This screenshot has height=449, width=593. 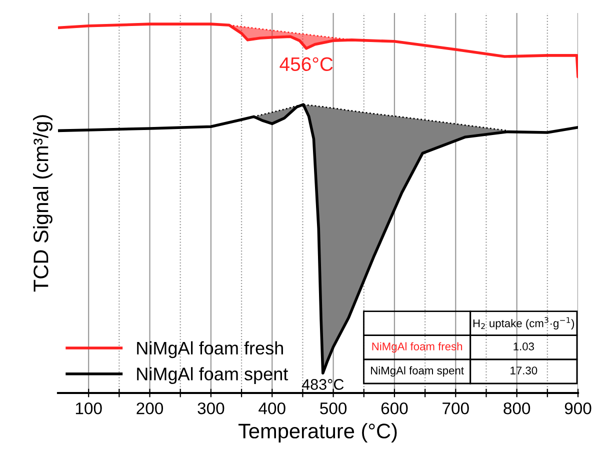 What do you see at coordinates (89, 408) in the screenshot?
I see `x-tick-label: 100` at bounding box center [89, 408].